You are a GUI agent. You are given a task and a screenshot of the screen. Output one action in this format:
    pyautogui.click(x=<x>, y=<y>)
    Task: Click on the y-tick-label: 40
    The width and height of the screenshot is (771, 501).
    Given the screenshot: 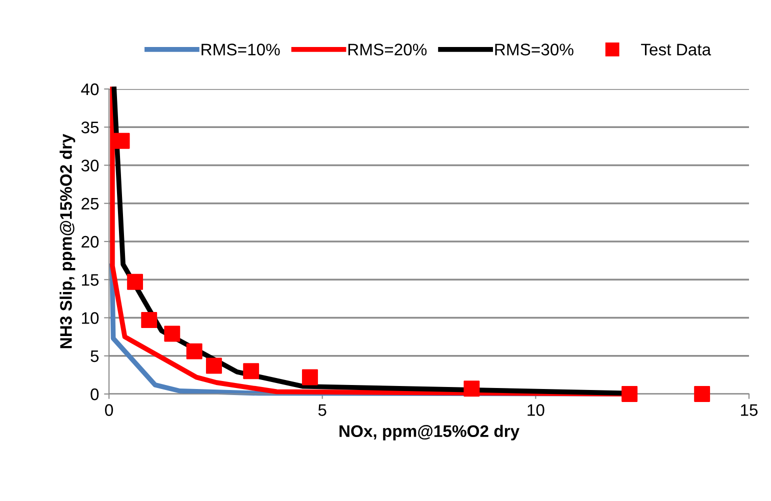 What is the action you would take?
    pyautogui.click(x=90, y=89)
    